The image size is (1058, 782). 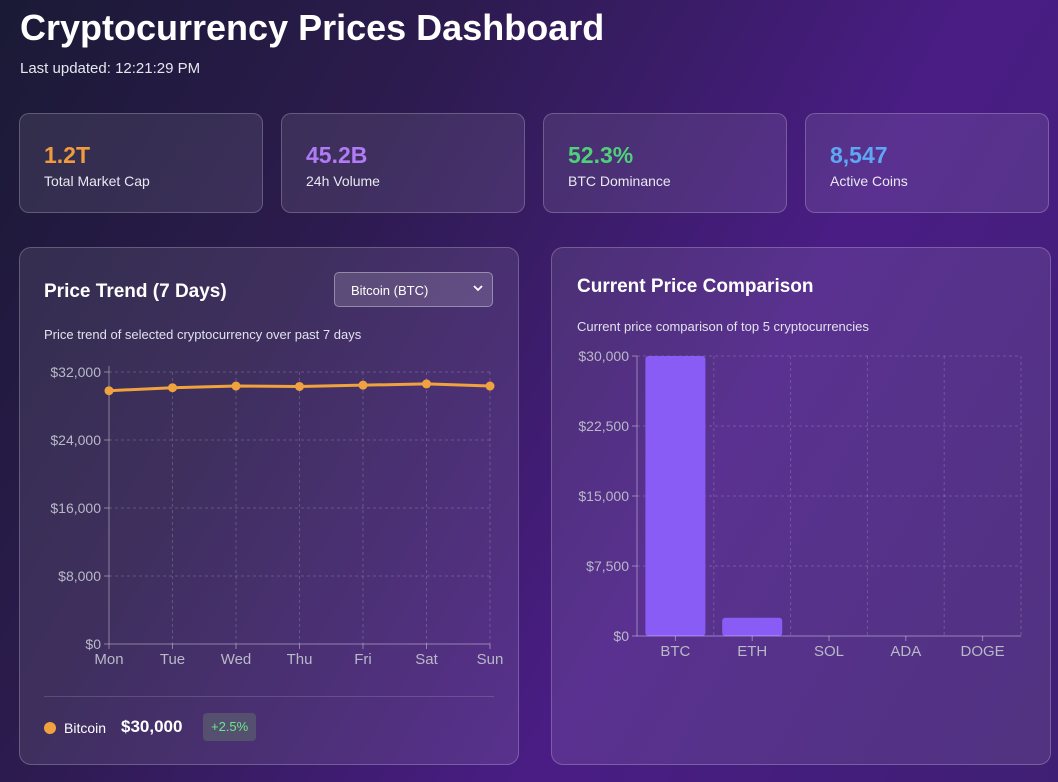 I want to click on x-tick-label: Sat, so click(x=426, y=659).